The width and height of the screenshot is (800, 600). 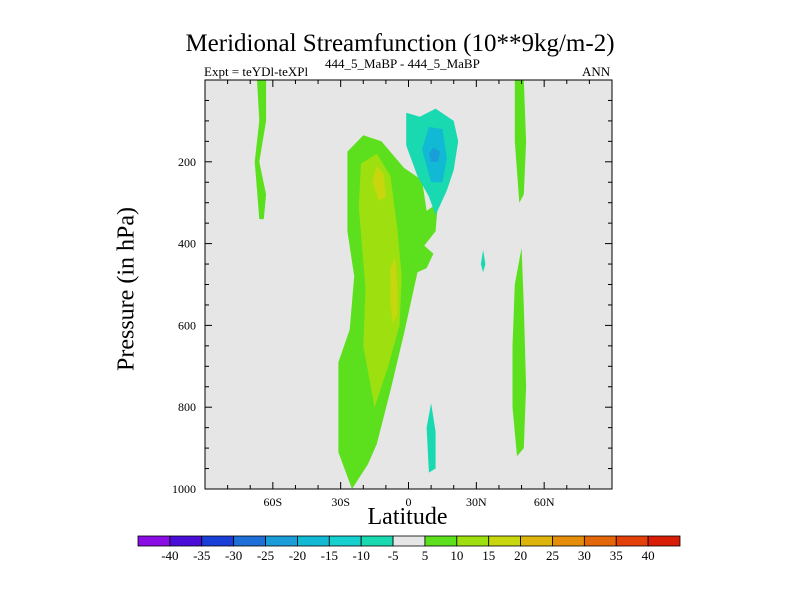 I want to click on colorbar-label: 15, so click(x=488, y=555).